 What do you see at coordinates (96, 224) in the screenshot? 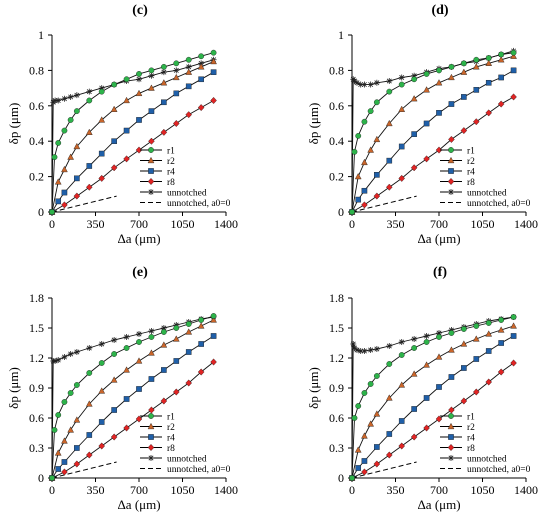
I see `x-tick-label: 350` at bounding box center [96, 224].